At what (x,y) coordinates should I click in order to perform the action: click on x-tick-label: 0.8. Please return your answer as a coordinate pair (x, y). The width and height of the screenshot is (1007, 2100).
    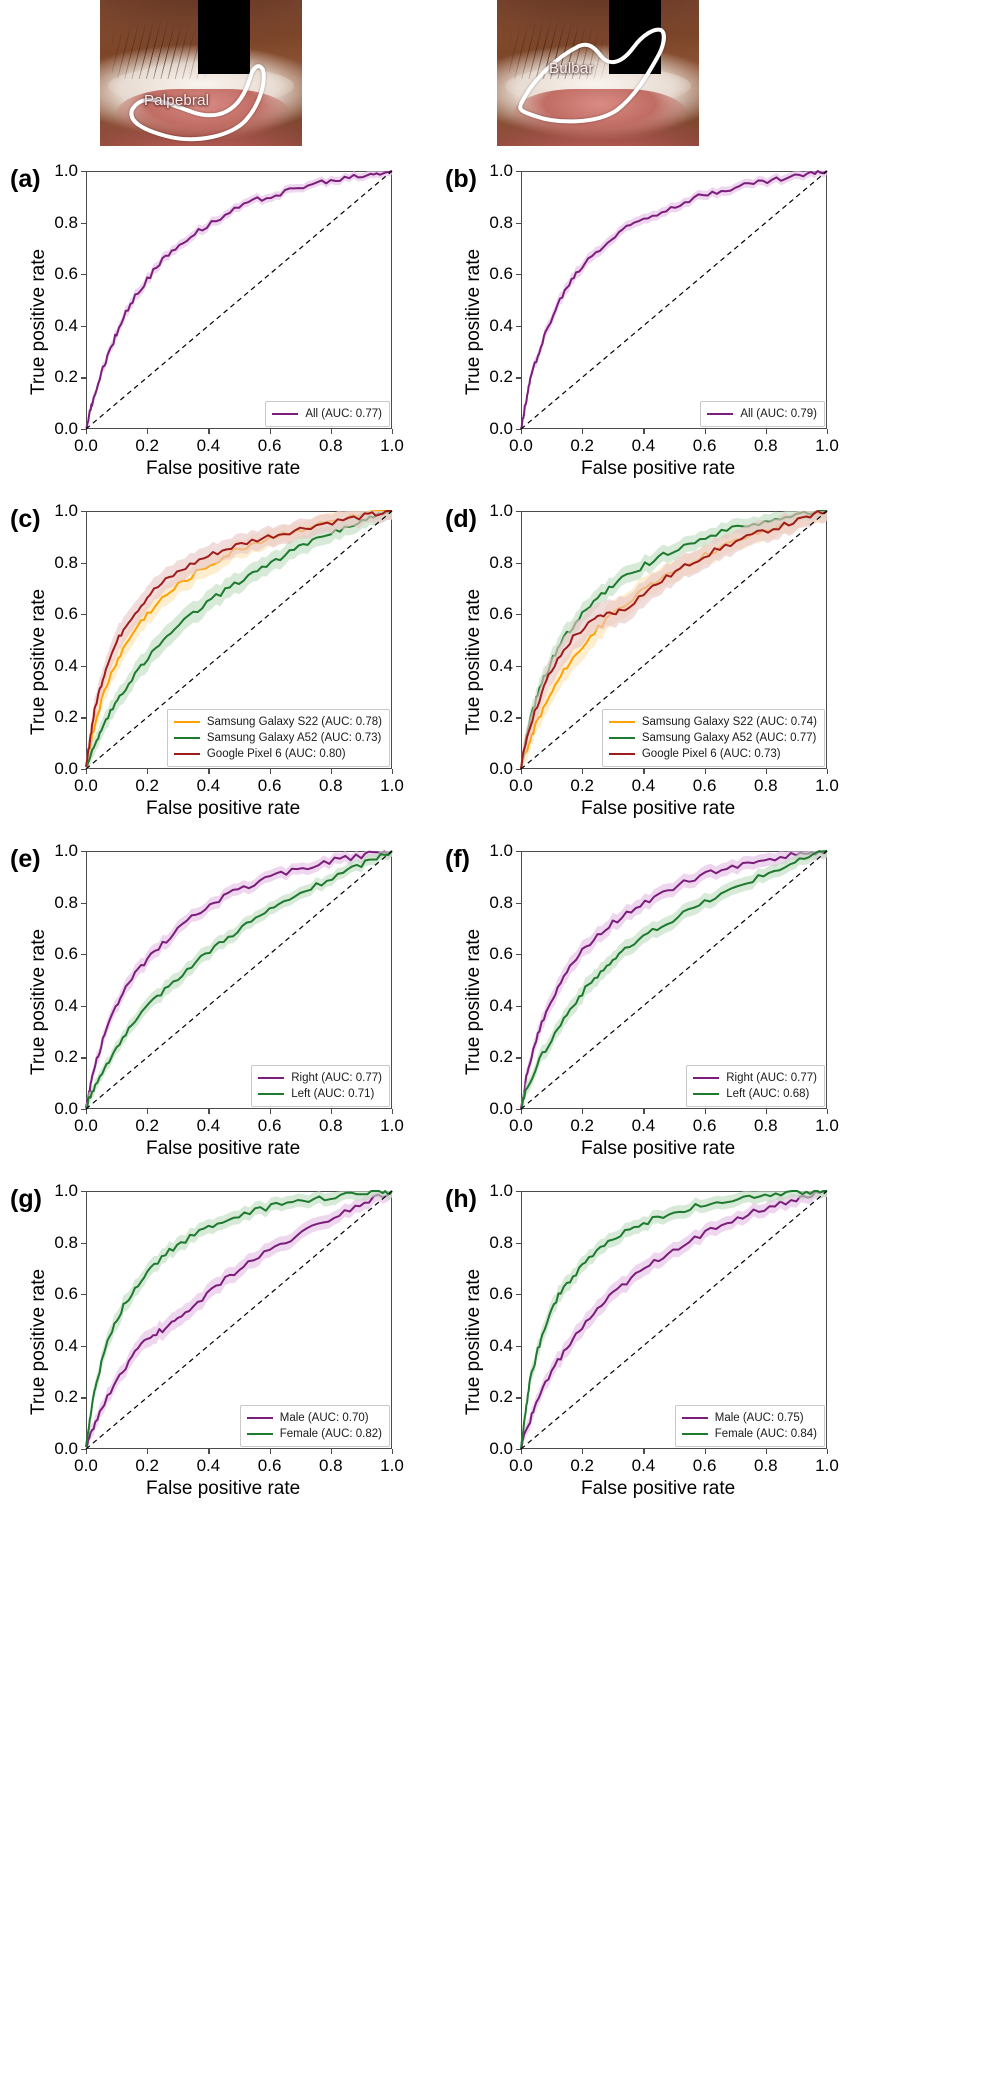
    Looking at the image, I should click on (330, 785).